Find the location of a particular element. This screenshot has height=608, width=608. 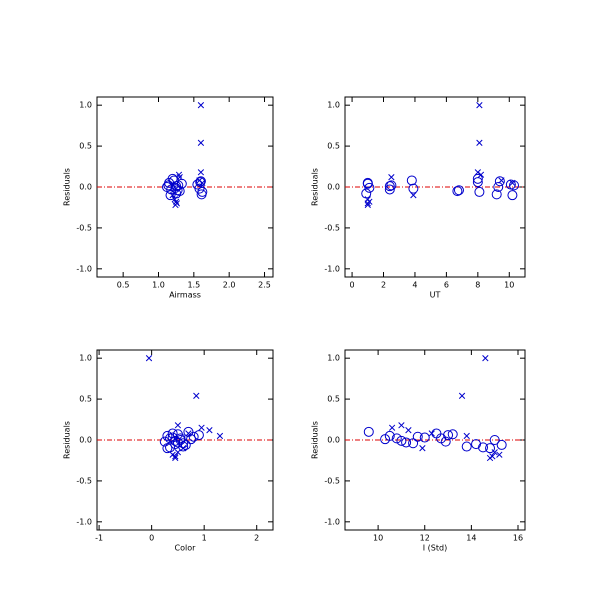

x-tick-label: 2.0 is located at coordinates (229, 285).